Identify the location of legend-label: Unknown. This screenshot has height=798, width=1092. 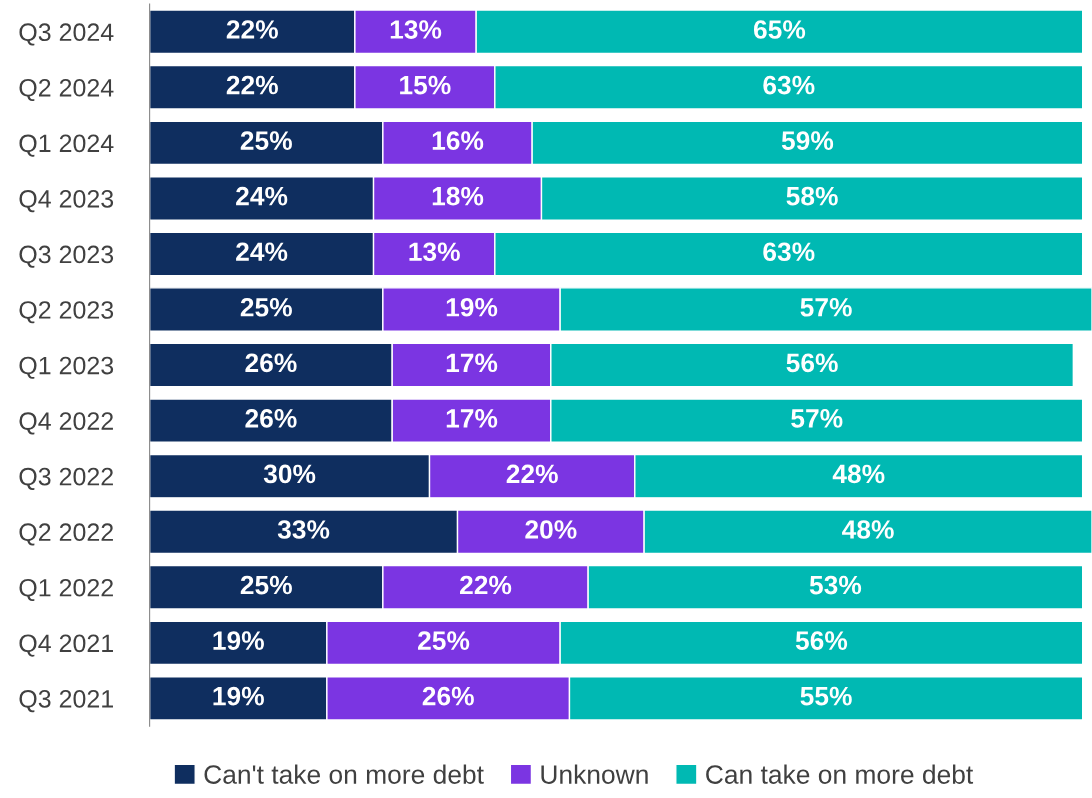
(594, 774).